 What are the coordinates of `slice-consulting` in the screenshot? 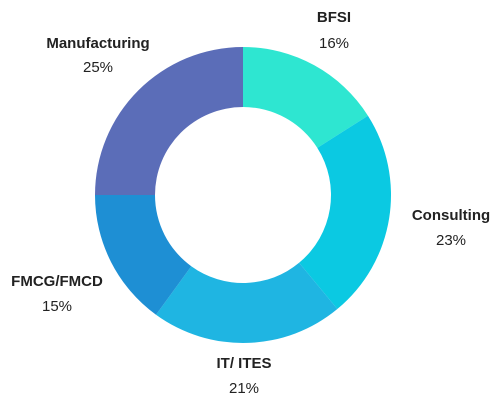 It's located at (345, 212).